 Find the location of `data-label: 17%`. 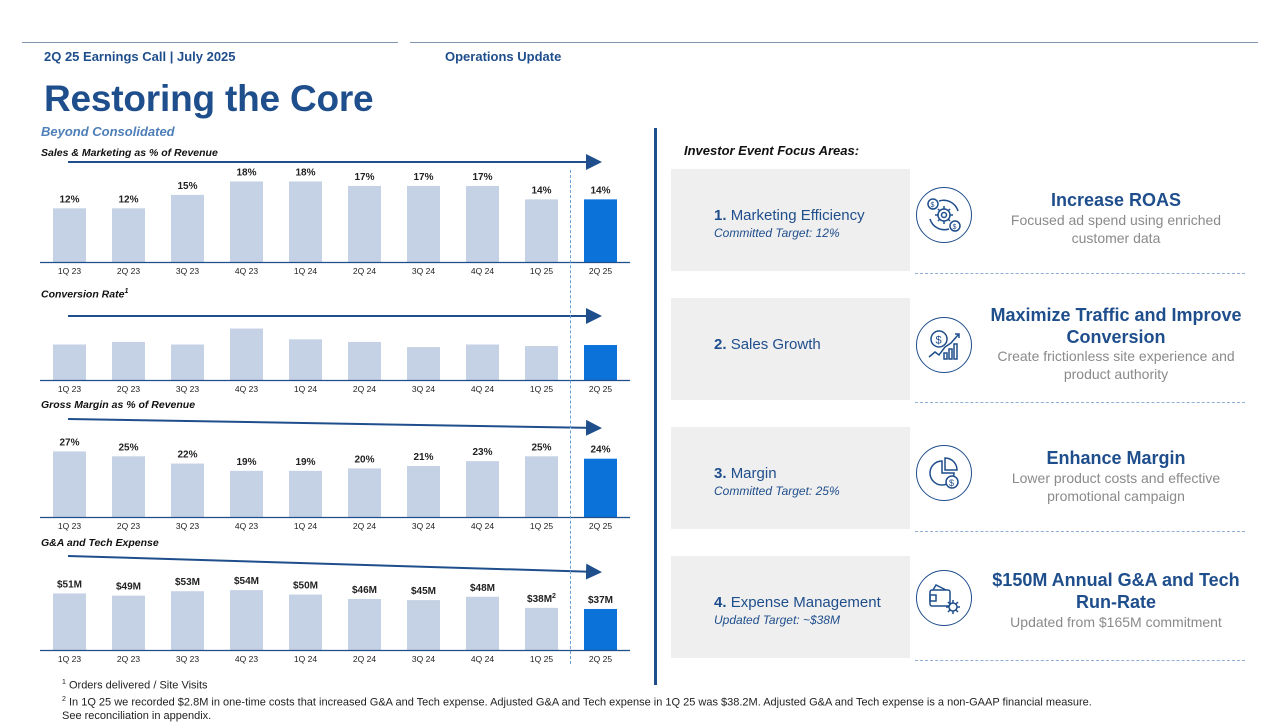

data-label: 17% is located at coordinates (423, 177).